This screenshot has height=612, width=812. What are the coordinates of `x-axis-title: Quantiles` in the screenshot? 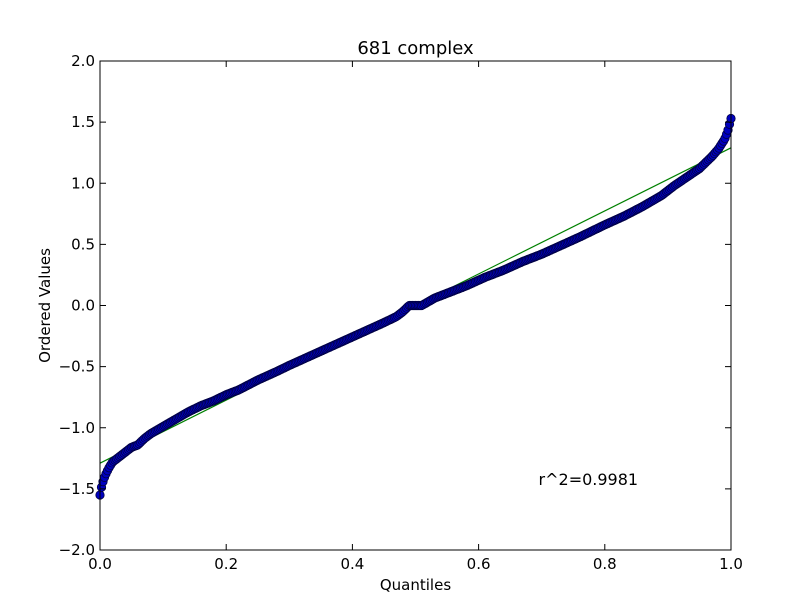 It's located at (415, 585).